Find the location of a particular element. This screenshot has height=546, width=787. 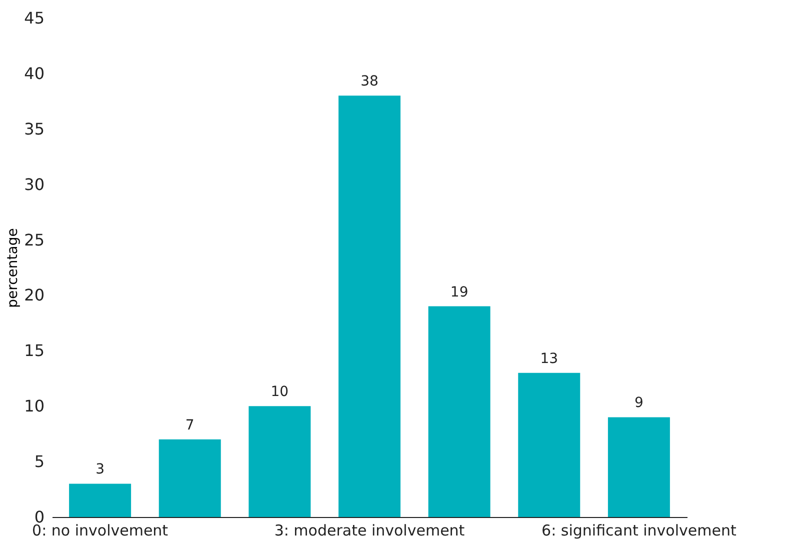

y-tick-label: 20 is located at coordinates (34, 295).